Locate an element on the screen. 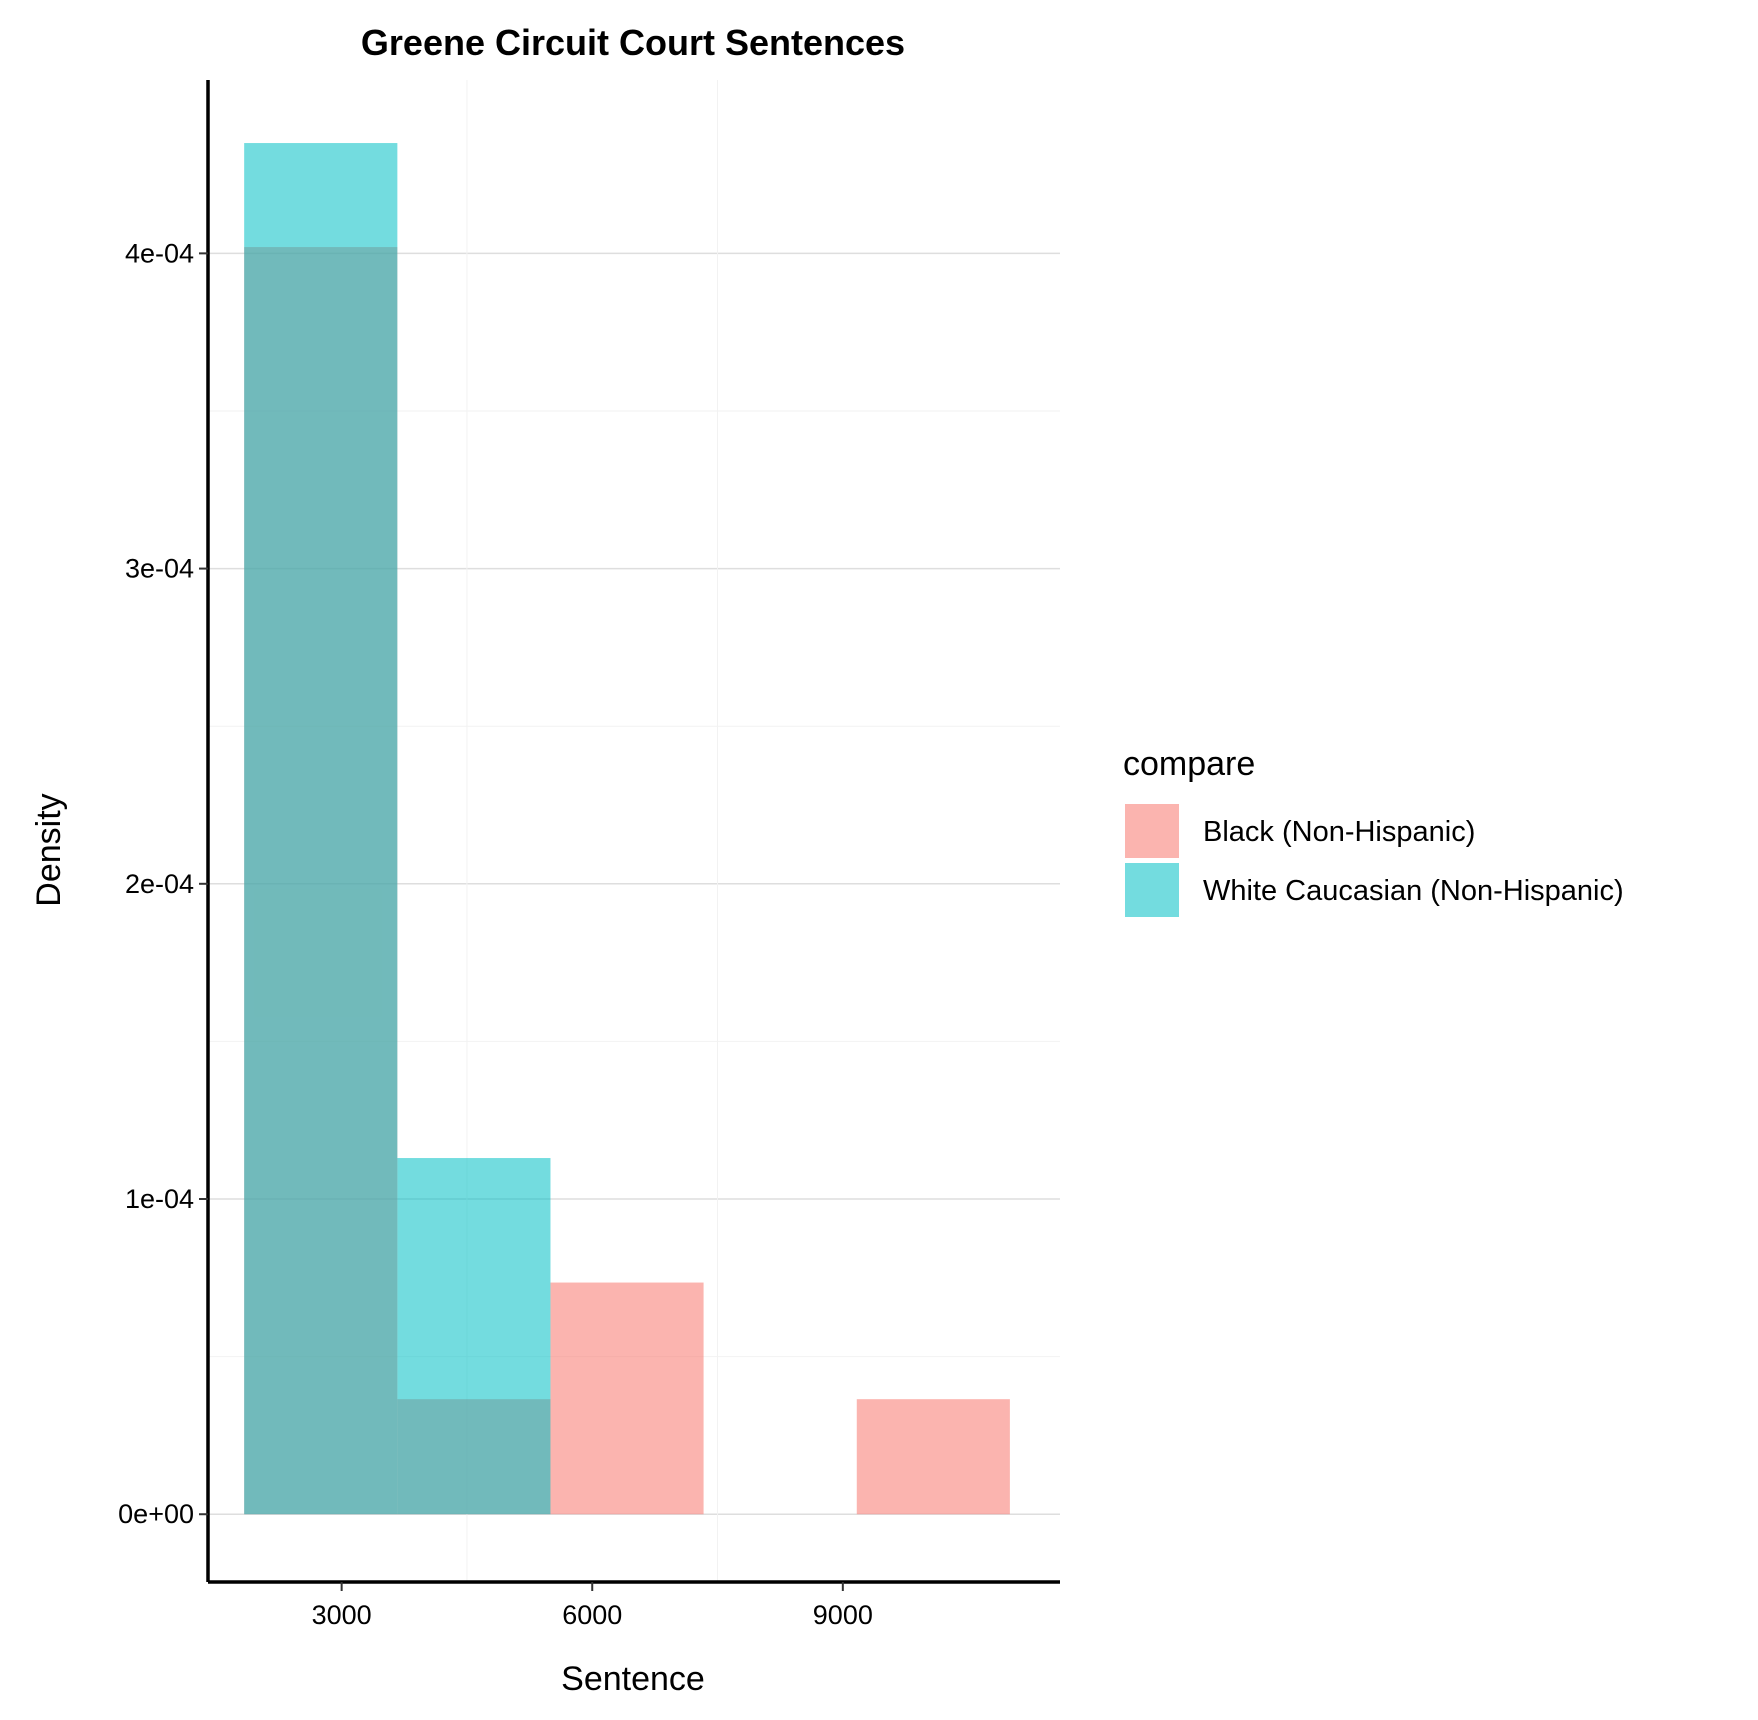  x-tick-label: 9000 is located at coordinates (843, 1615).